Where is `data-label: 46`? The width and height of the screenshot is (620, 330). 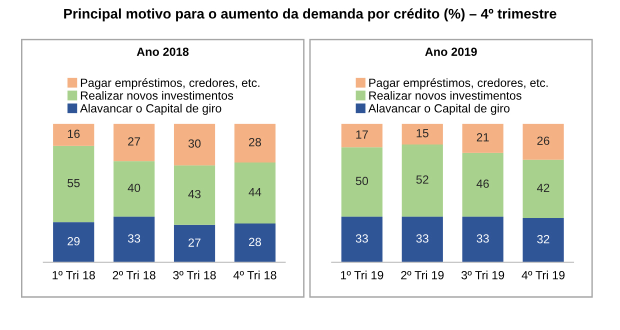
data-label: 46 is located at coordinates (482, 184).